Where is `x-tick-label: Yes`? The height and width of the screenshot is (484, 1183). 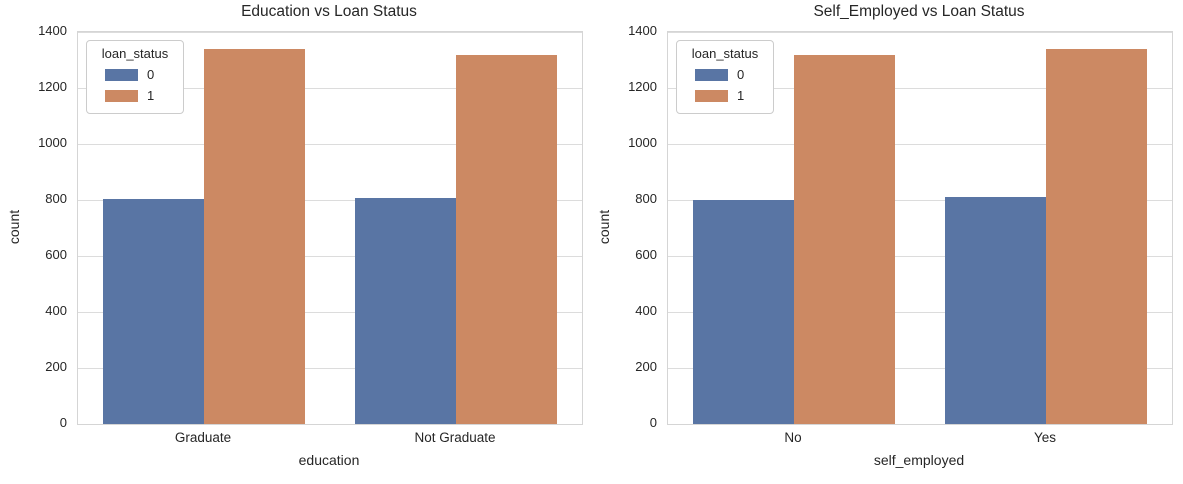
x-tick-label: Yes is located at coordinates (1045, 437).